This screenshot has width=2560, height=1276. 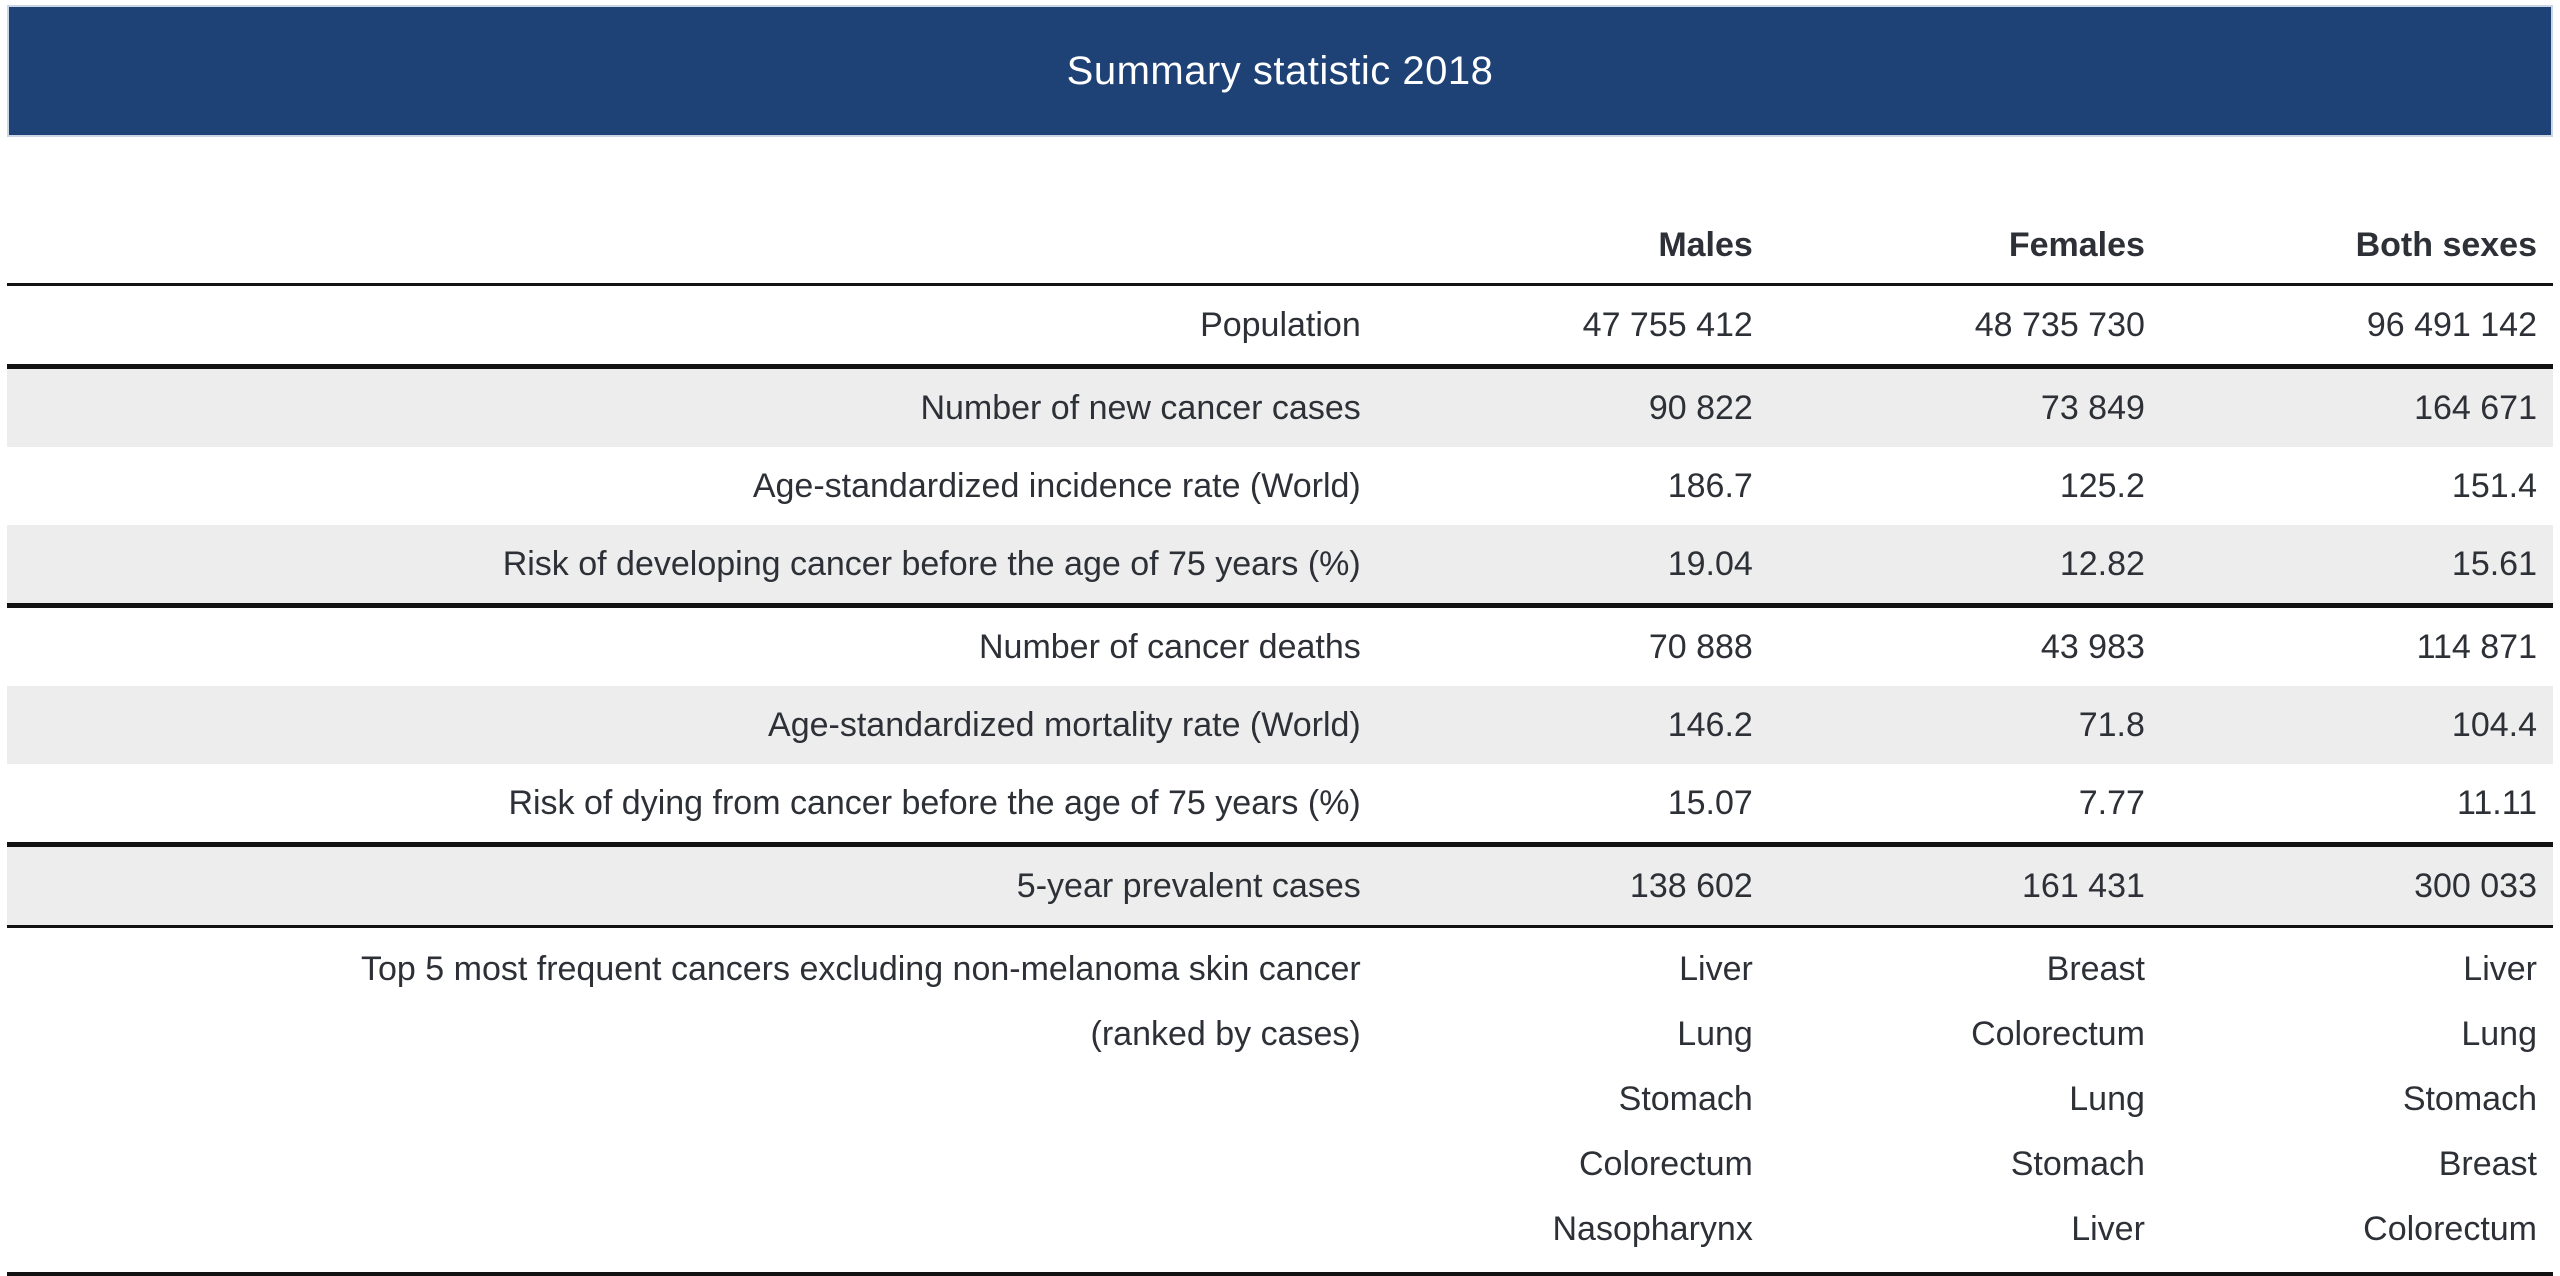 I want to click on cell-both-sexes: 164 671, so click(x=2356, y=406).